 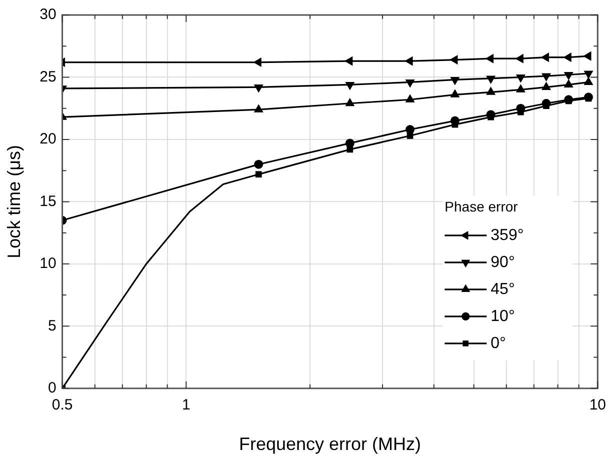 What do you see at coordinates (14, 201) in the screenshot?
I see `y-axis-title: Lock time (μs)` at bounding box center [14, 201].